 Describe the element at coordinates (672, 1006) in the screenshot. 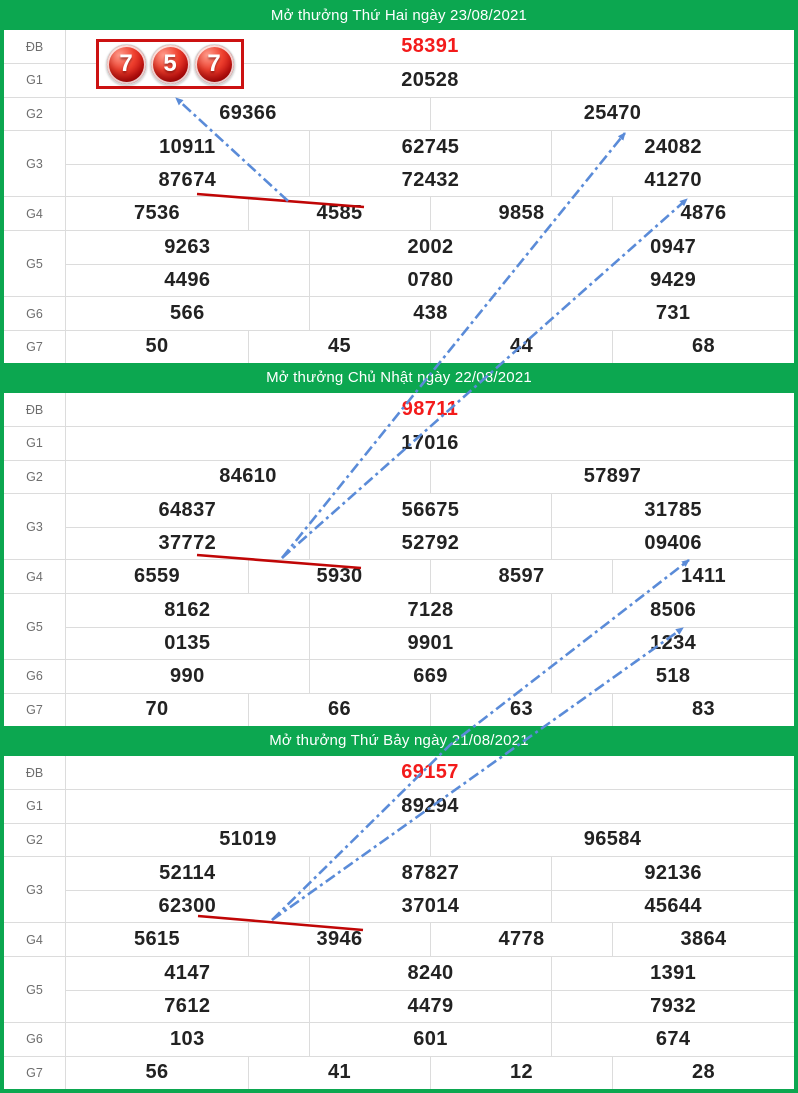

I see `prize-cell: 7932` at that location.